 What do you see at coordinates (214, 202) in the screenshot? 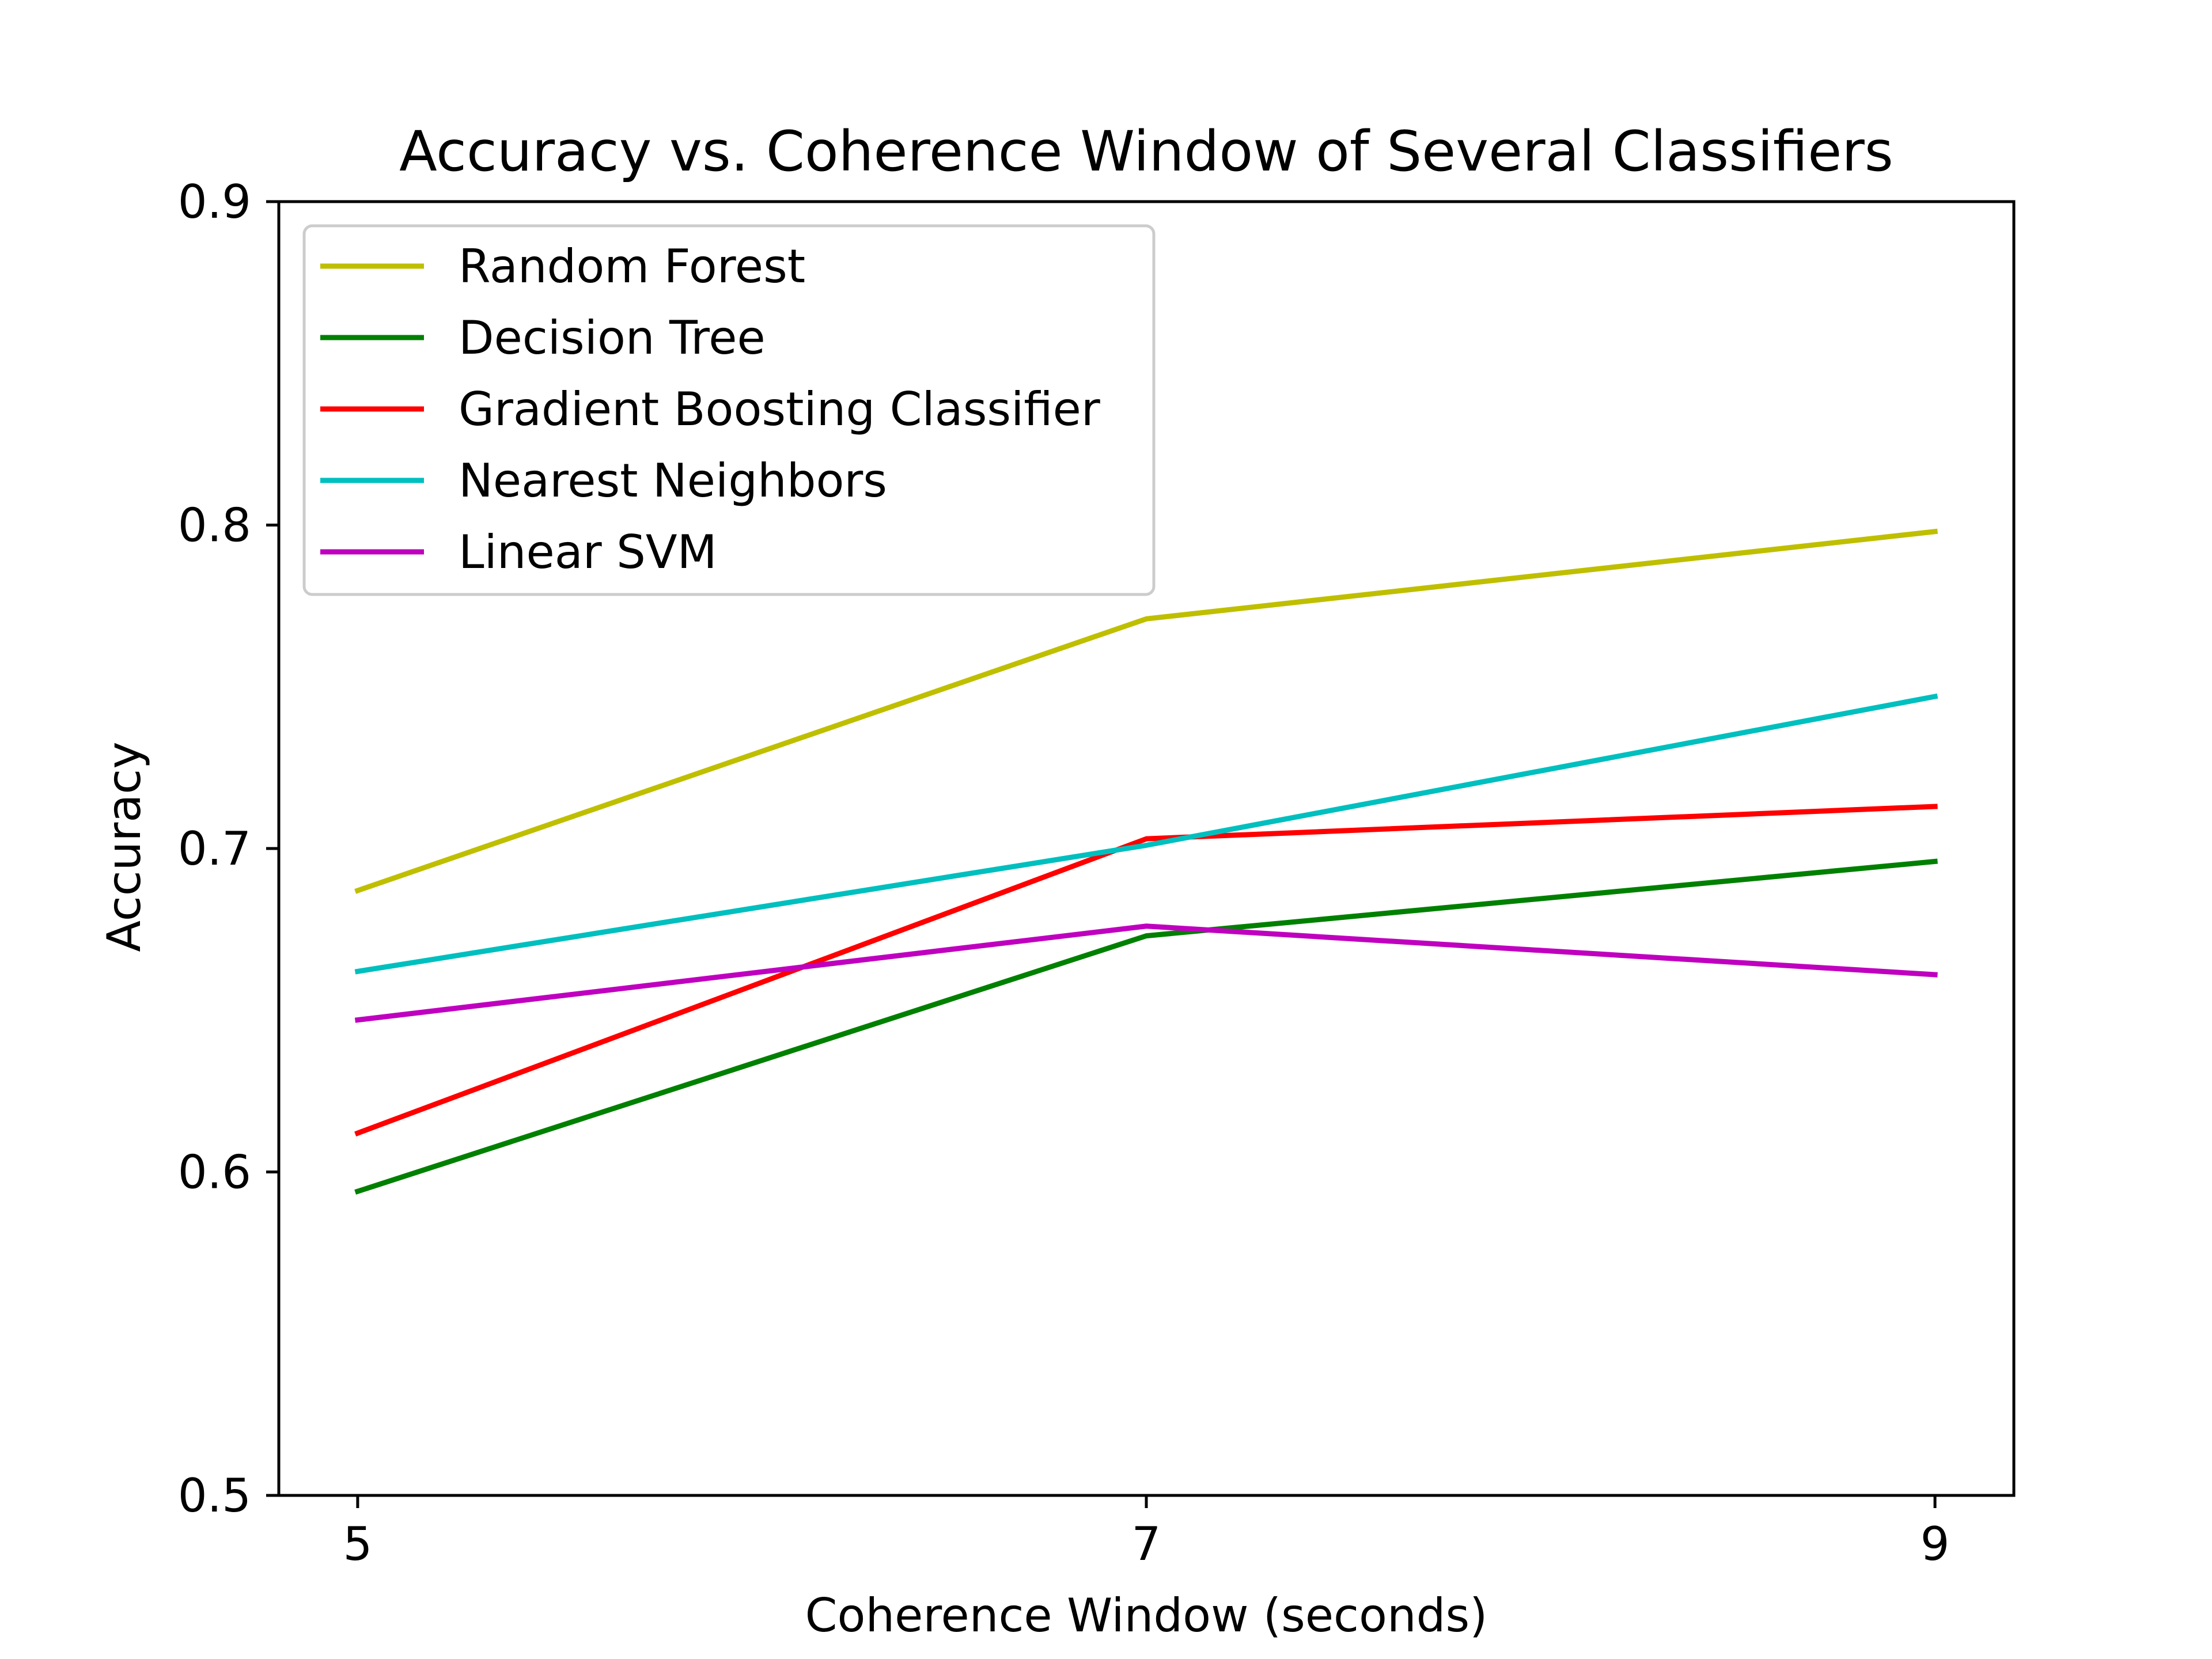
I see `y-tick-label: 0.9` at bounding box center [214, 202].